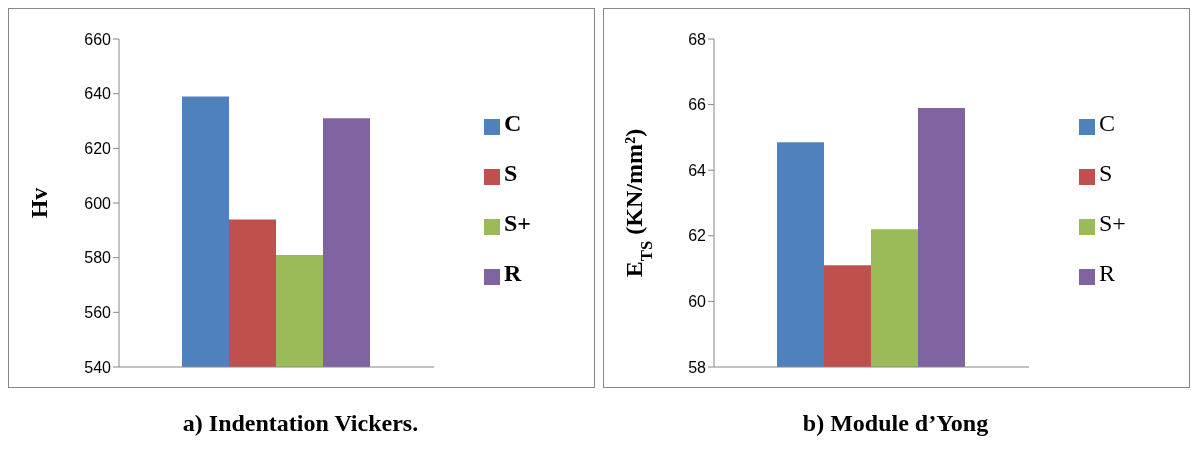  Describe the element at coordinates (98, 367) in the screenshot. I see `y-tick-label: 540` at that location.